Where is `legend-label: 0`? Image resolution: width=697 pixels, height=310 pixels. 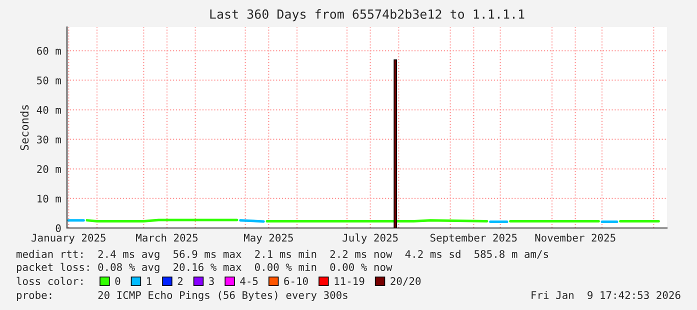
legend-label: 0 is located at coordinates (117, 281).